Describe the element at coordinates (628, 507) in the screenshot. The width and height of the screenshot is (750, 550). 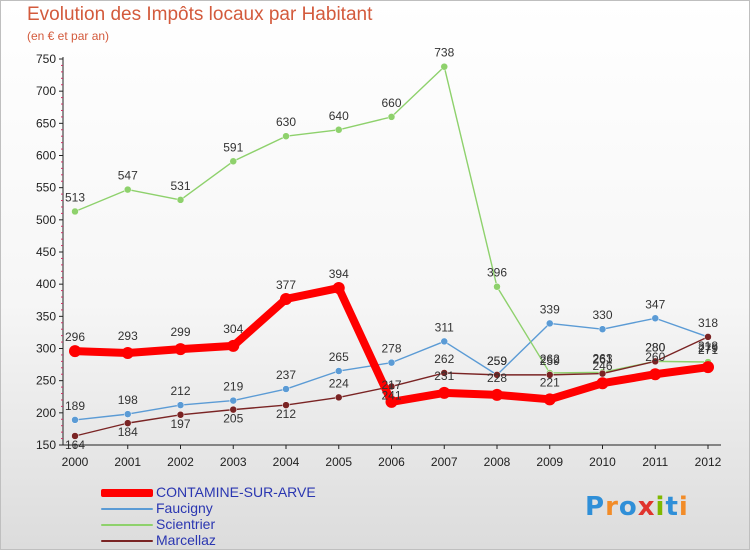
I see `logo-letter: o` at that location.